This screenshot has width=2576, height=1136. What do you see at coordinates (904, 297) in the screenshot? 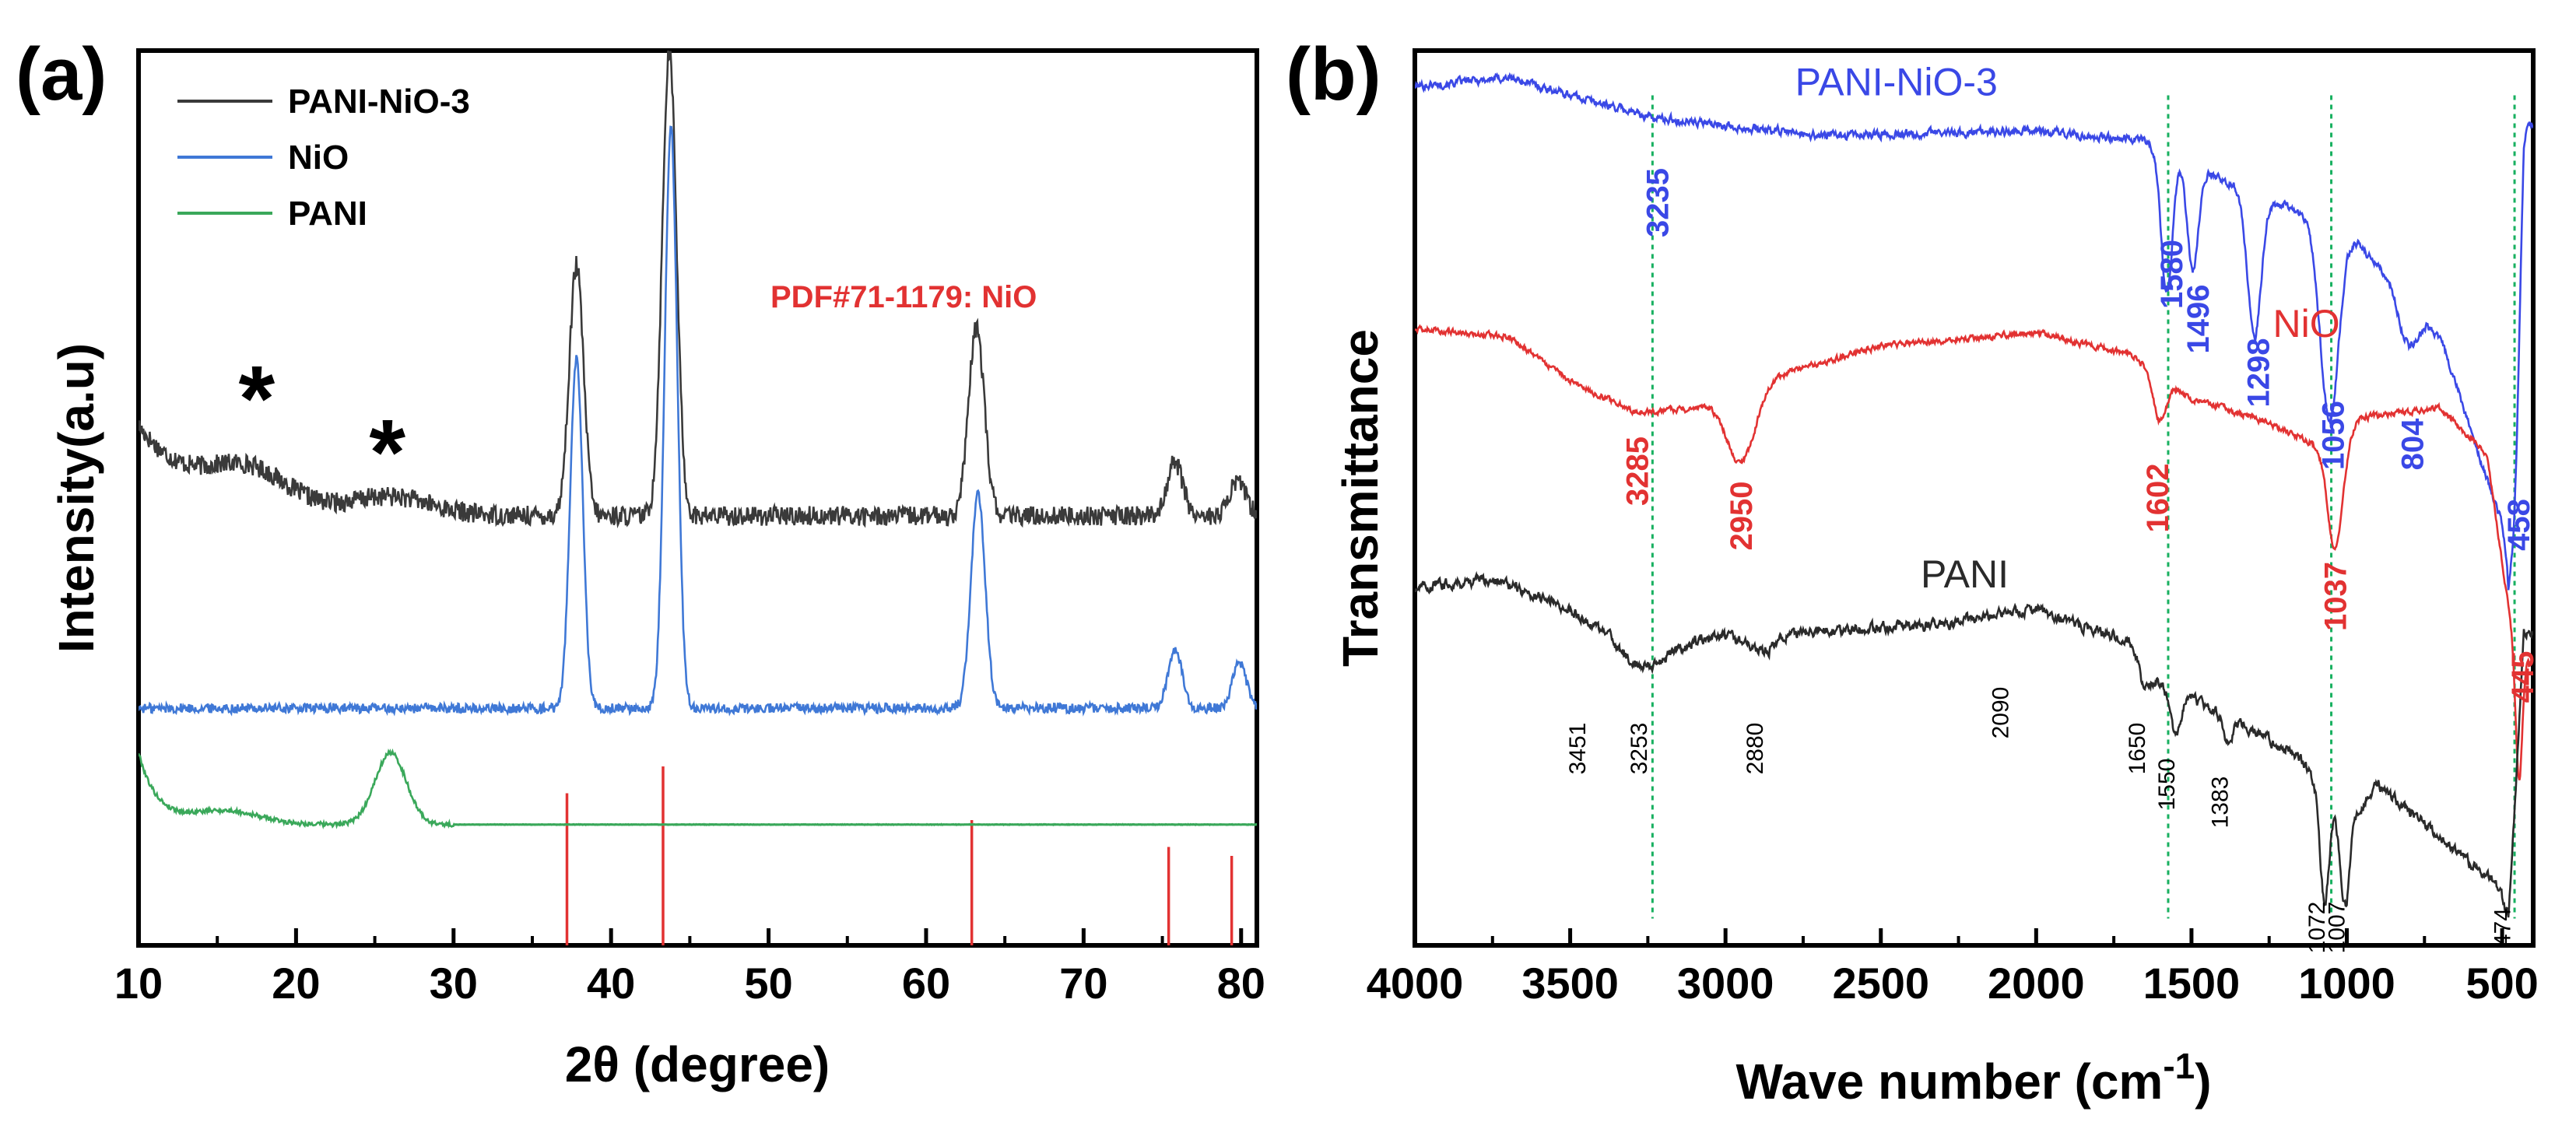
I see `reference-pattern-label: PDF#71-1179: NiO` at bounding box center [904, 297].